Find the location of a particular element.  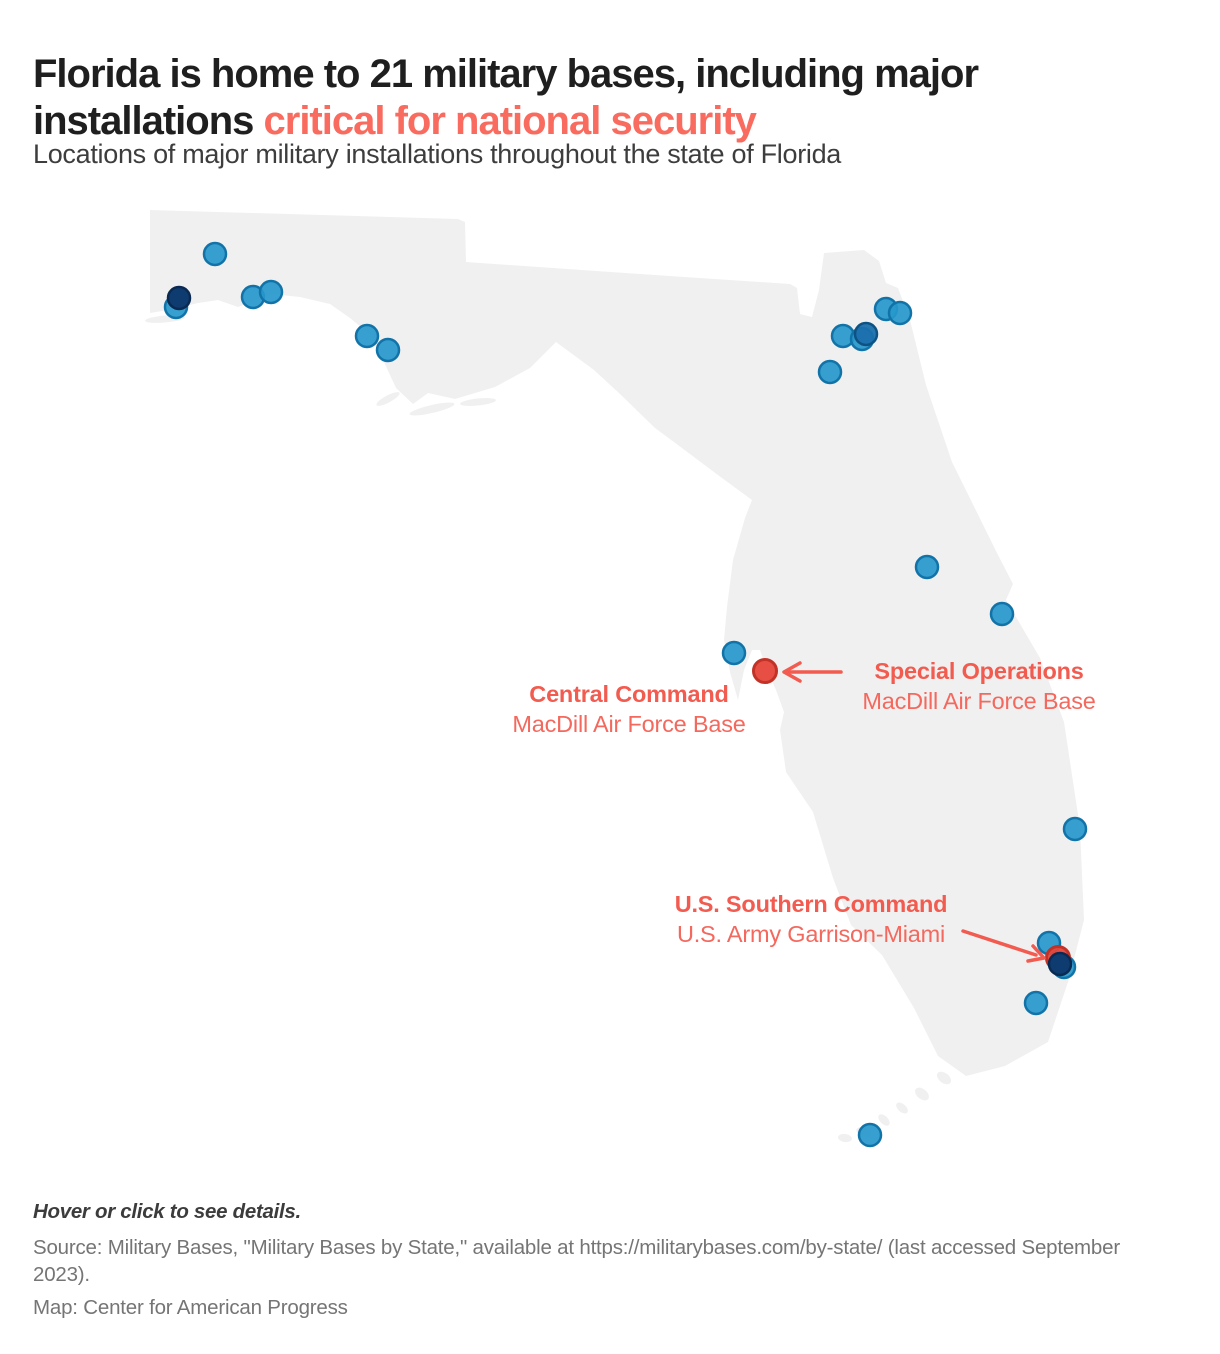

marker-base-dark is located at coordinates (866, 334).